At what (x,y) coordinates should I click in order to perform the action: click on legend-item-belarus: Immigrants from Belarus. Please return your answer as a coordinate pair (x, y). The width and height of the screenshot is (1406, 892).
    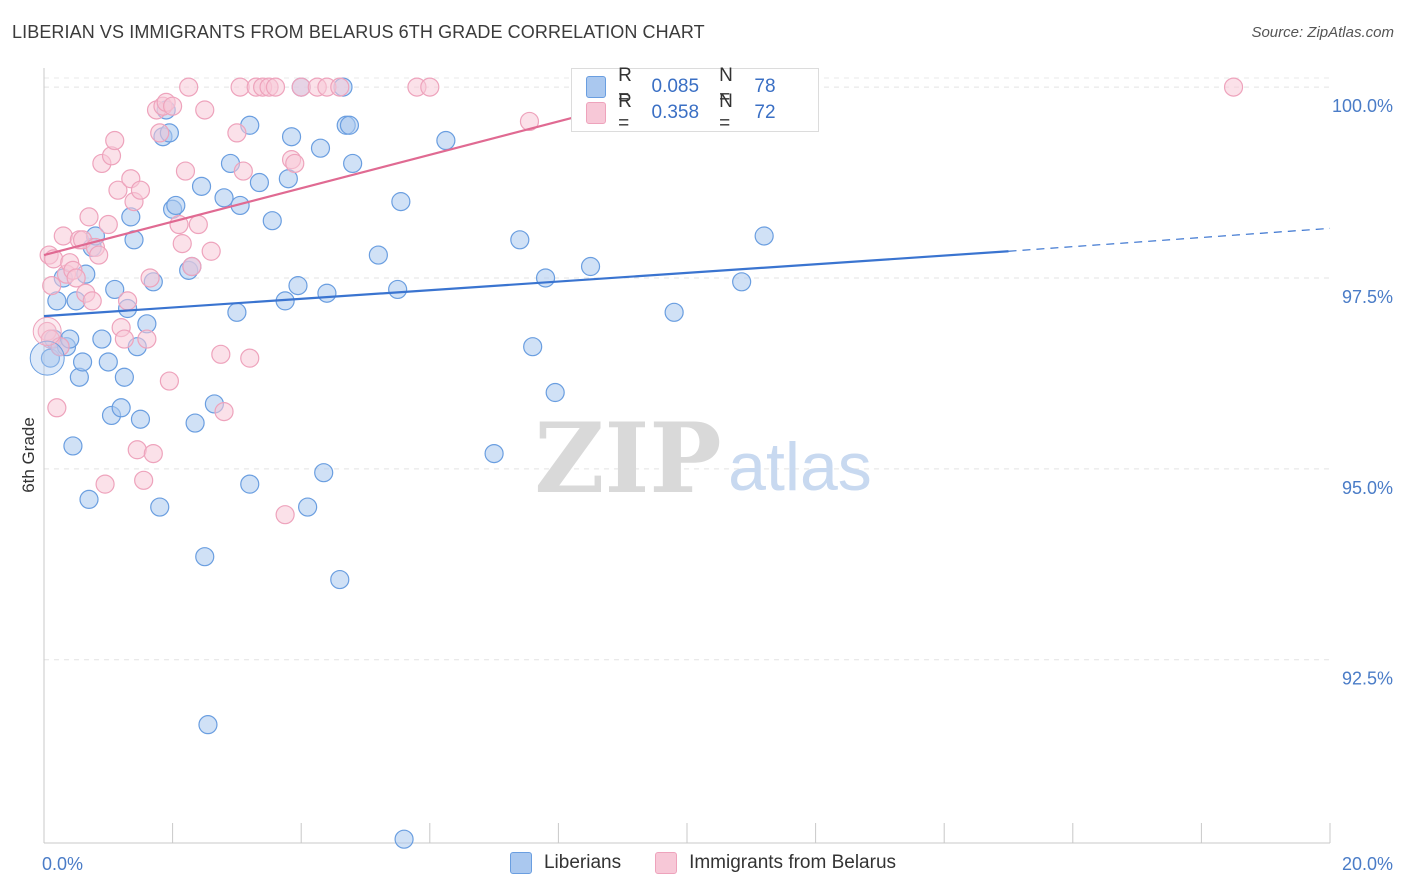
    Looking at the image, I should click on (775, 863).